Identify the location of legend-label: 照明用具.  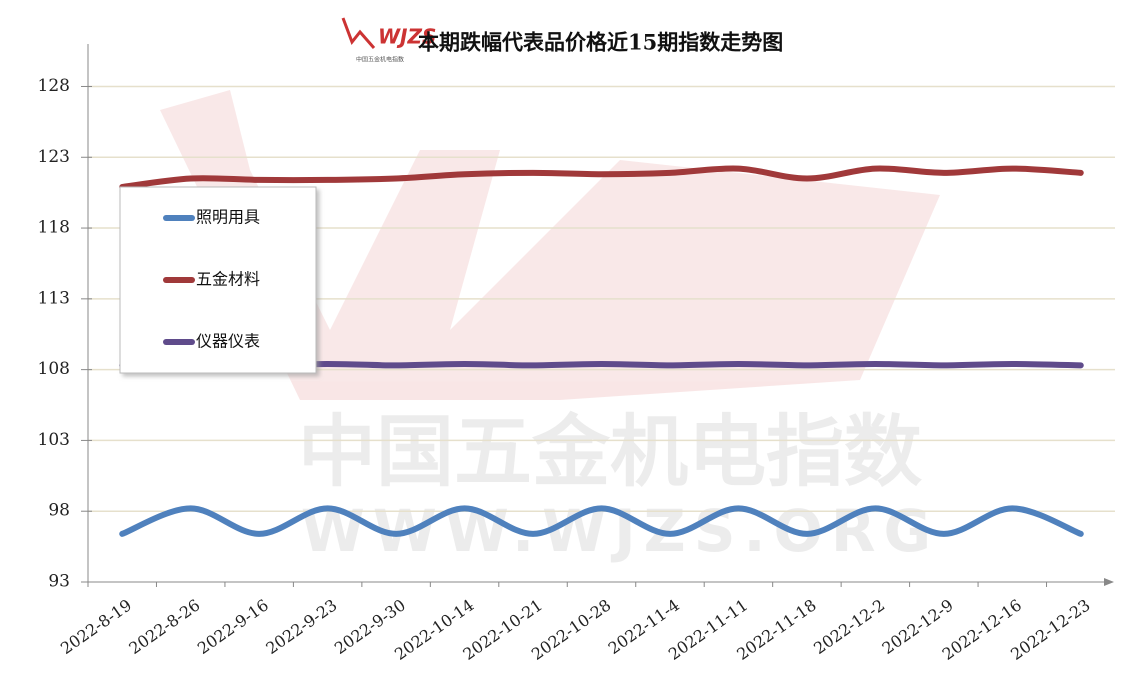
(228, 217).